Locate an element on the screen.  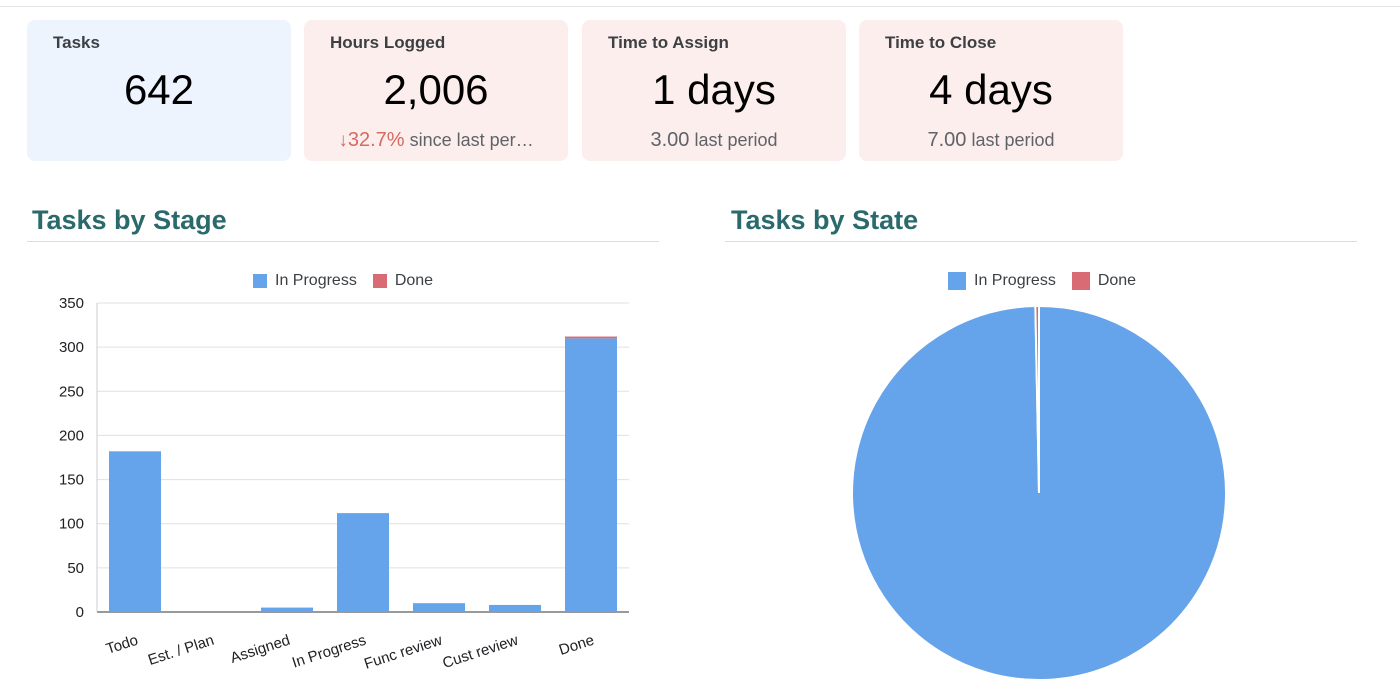
y-tick-label: 0 is located at coordinates (80, 612).